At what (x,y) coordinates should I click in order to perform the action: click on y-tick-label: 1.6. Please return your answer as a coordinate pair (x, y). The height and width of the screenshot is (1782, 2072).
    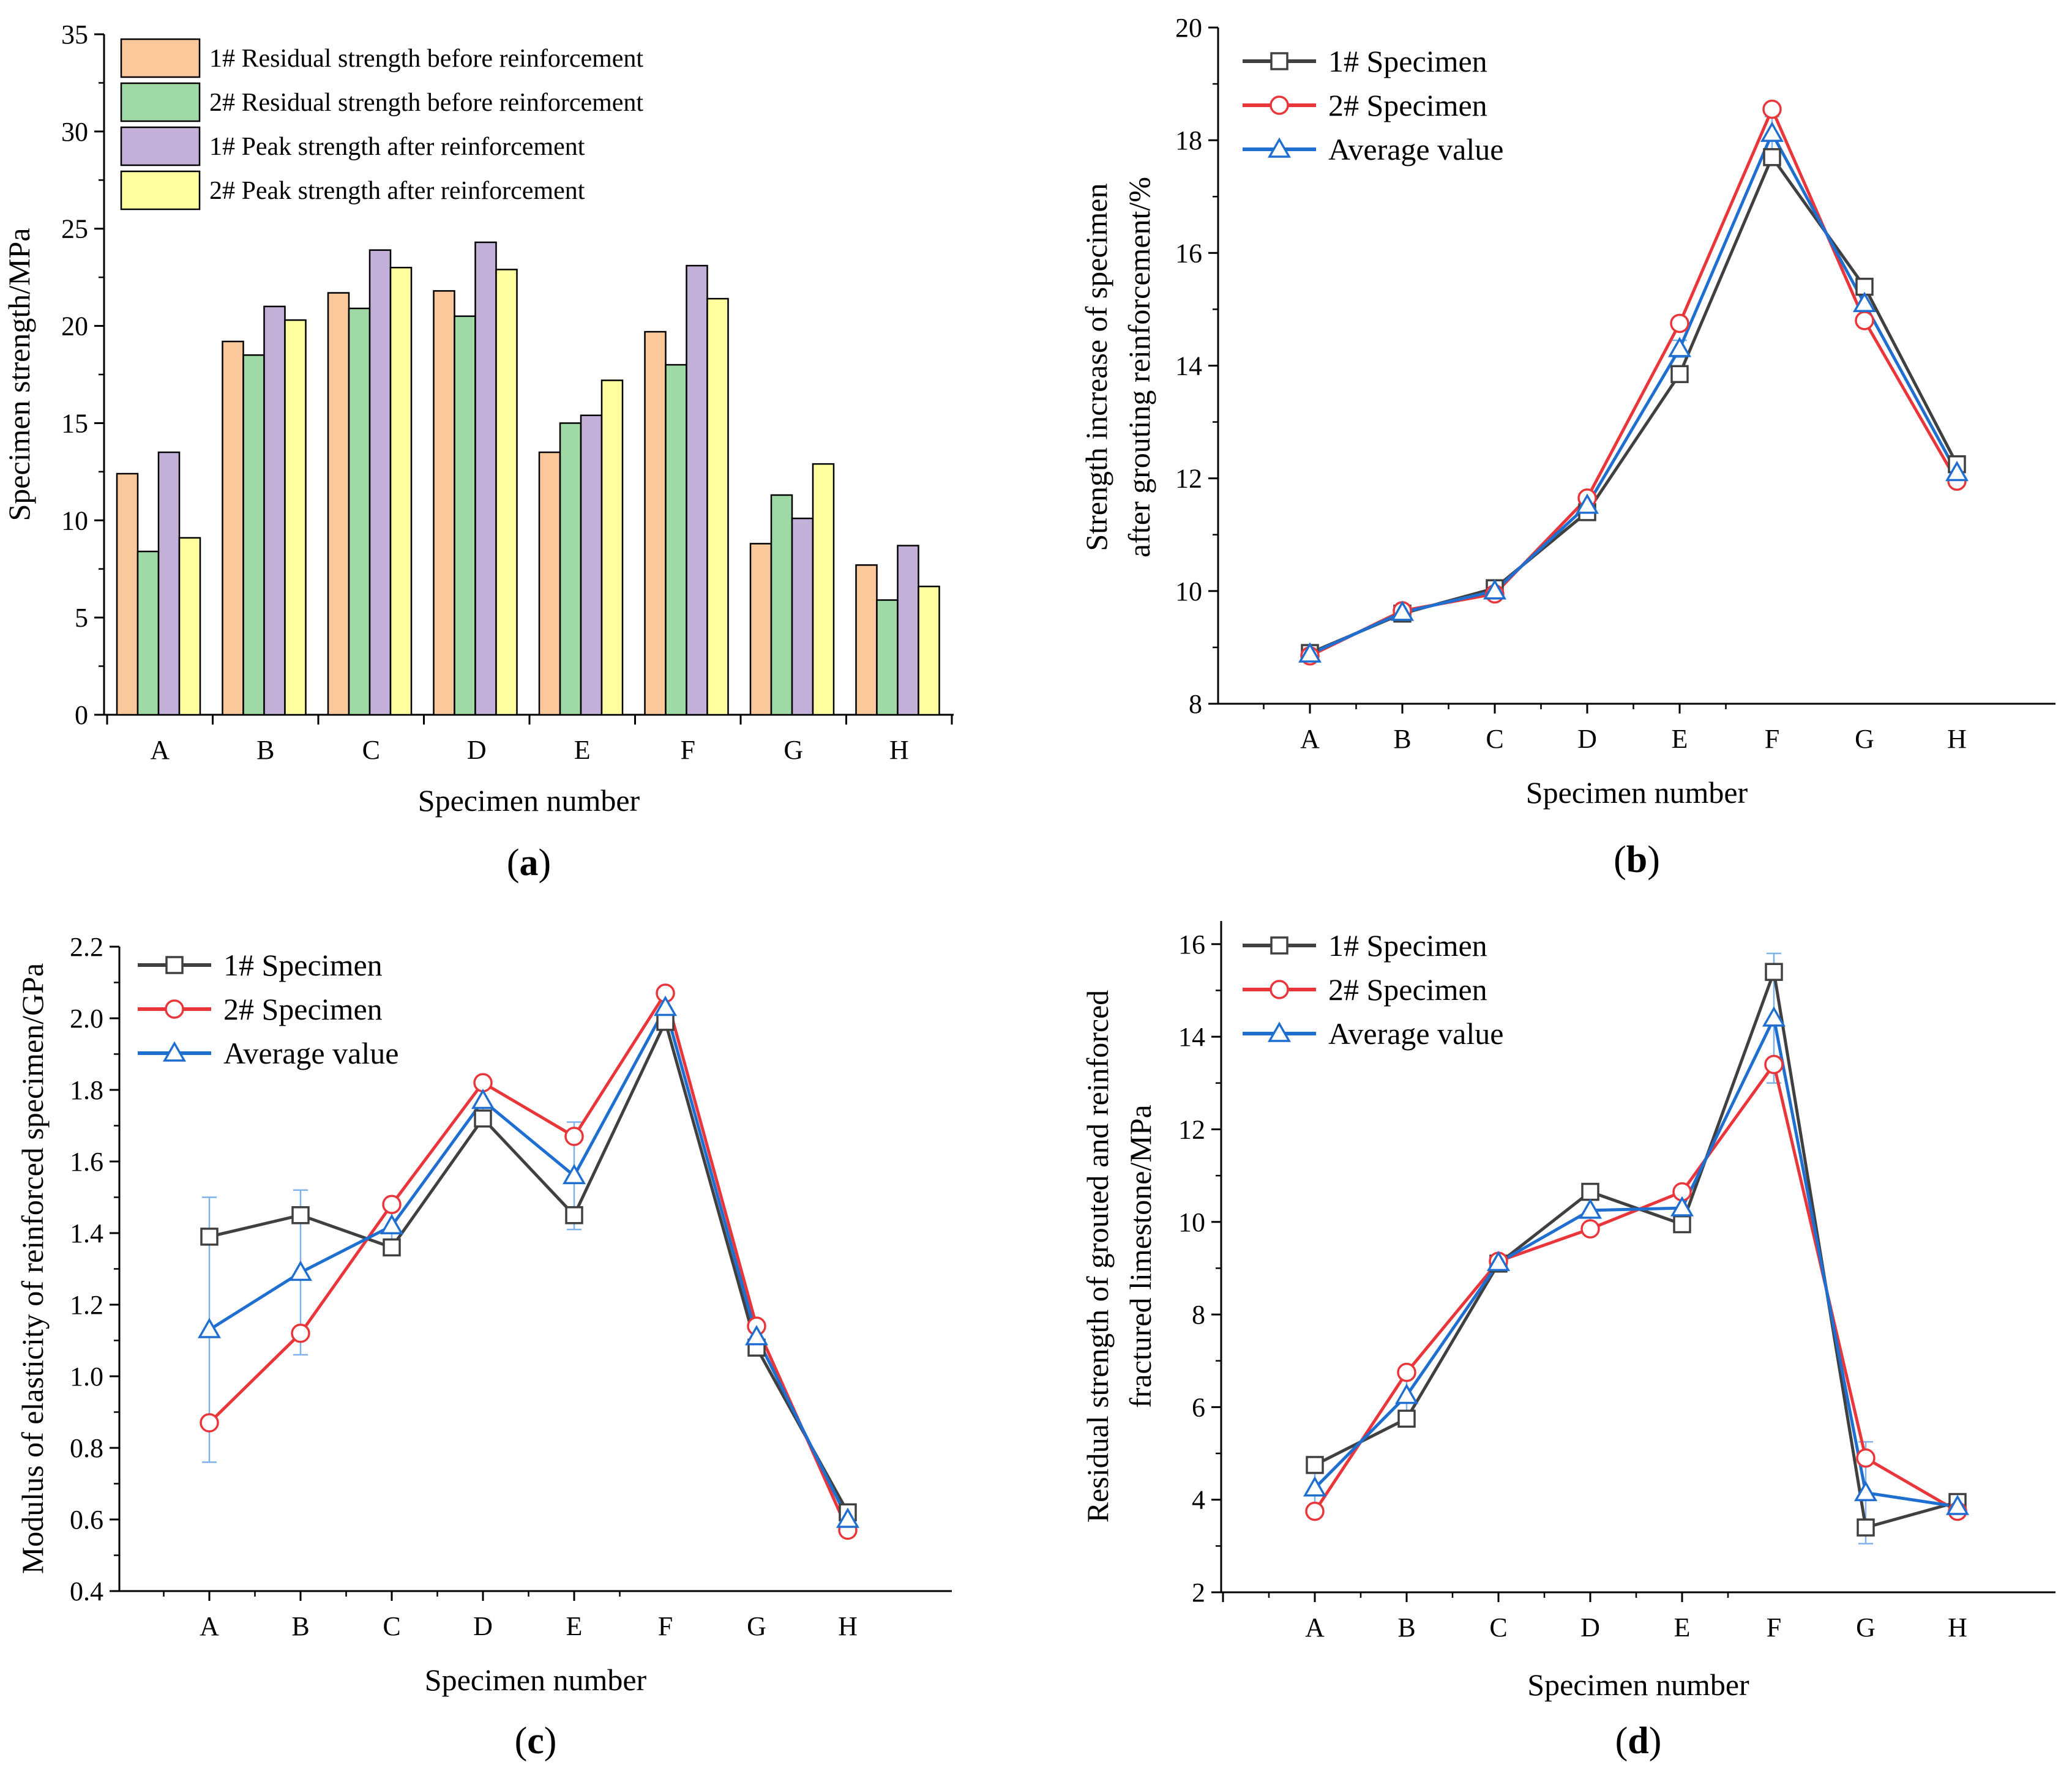
    Looking at the image, I should click on (87, 1162).